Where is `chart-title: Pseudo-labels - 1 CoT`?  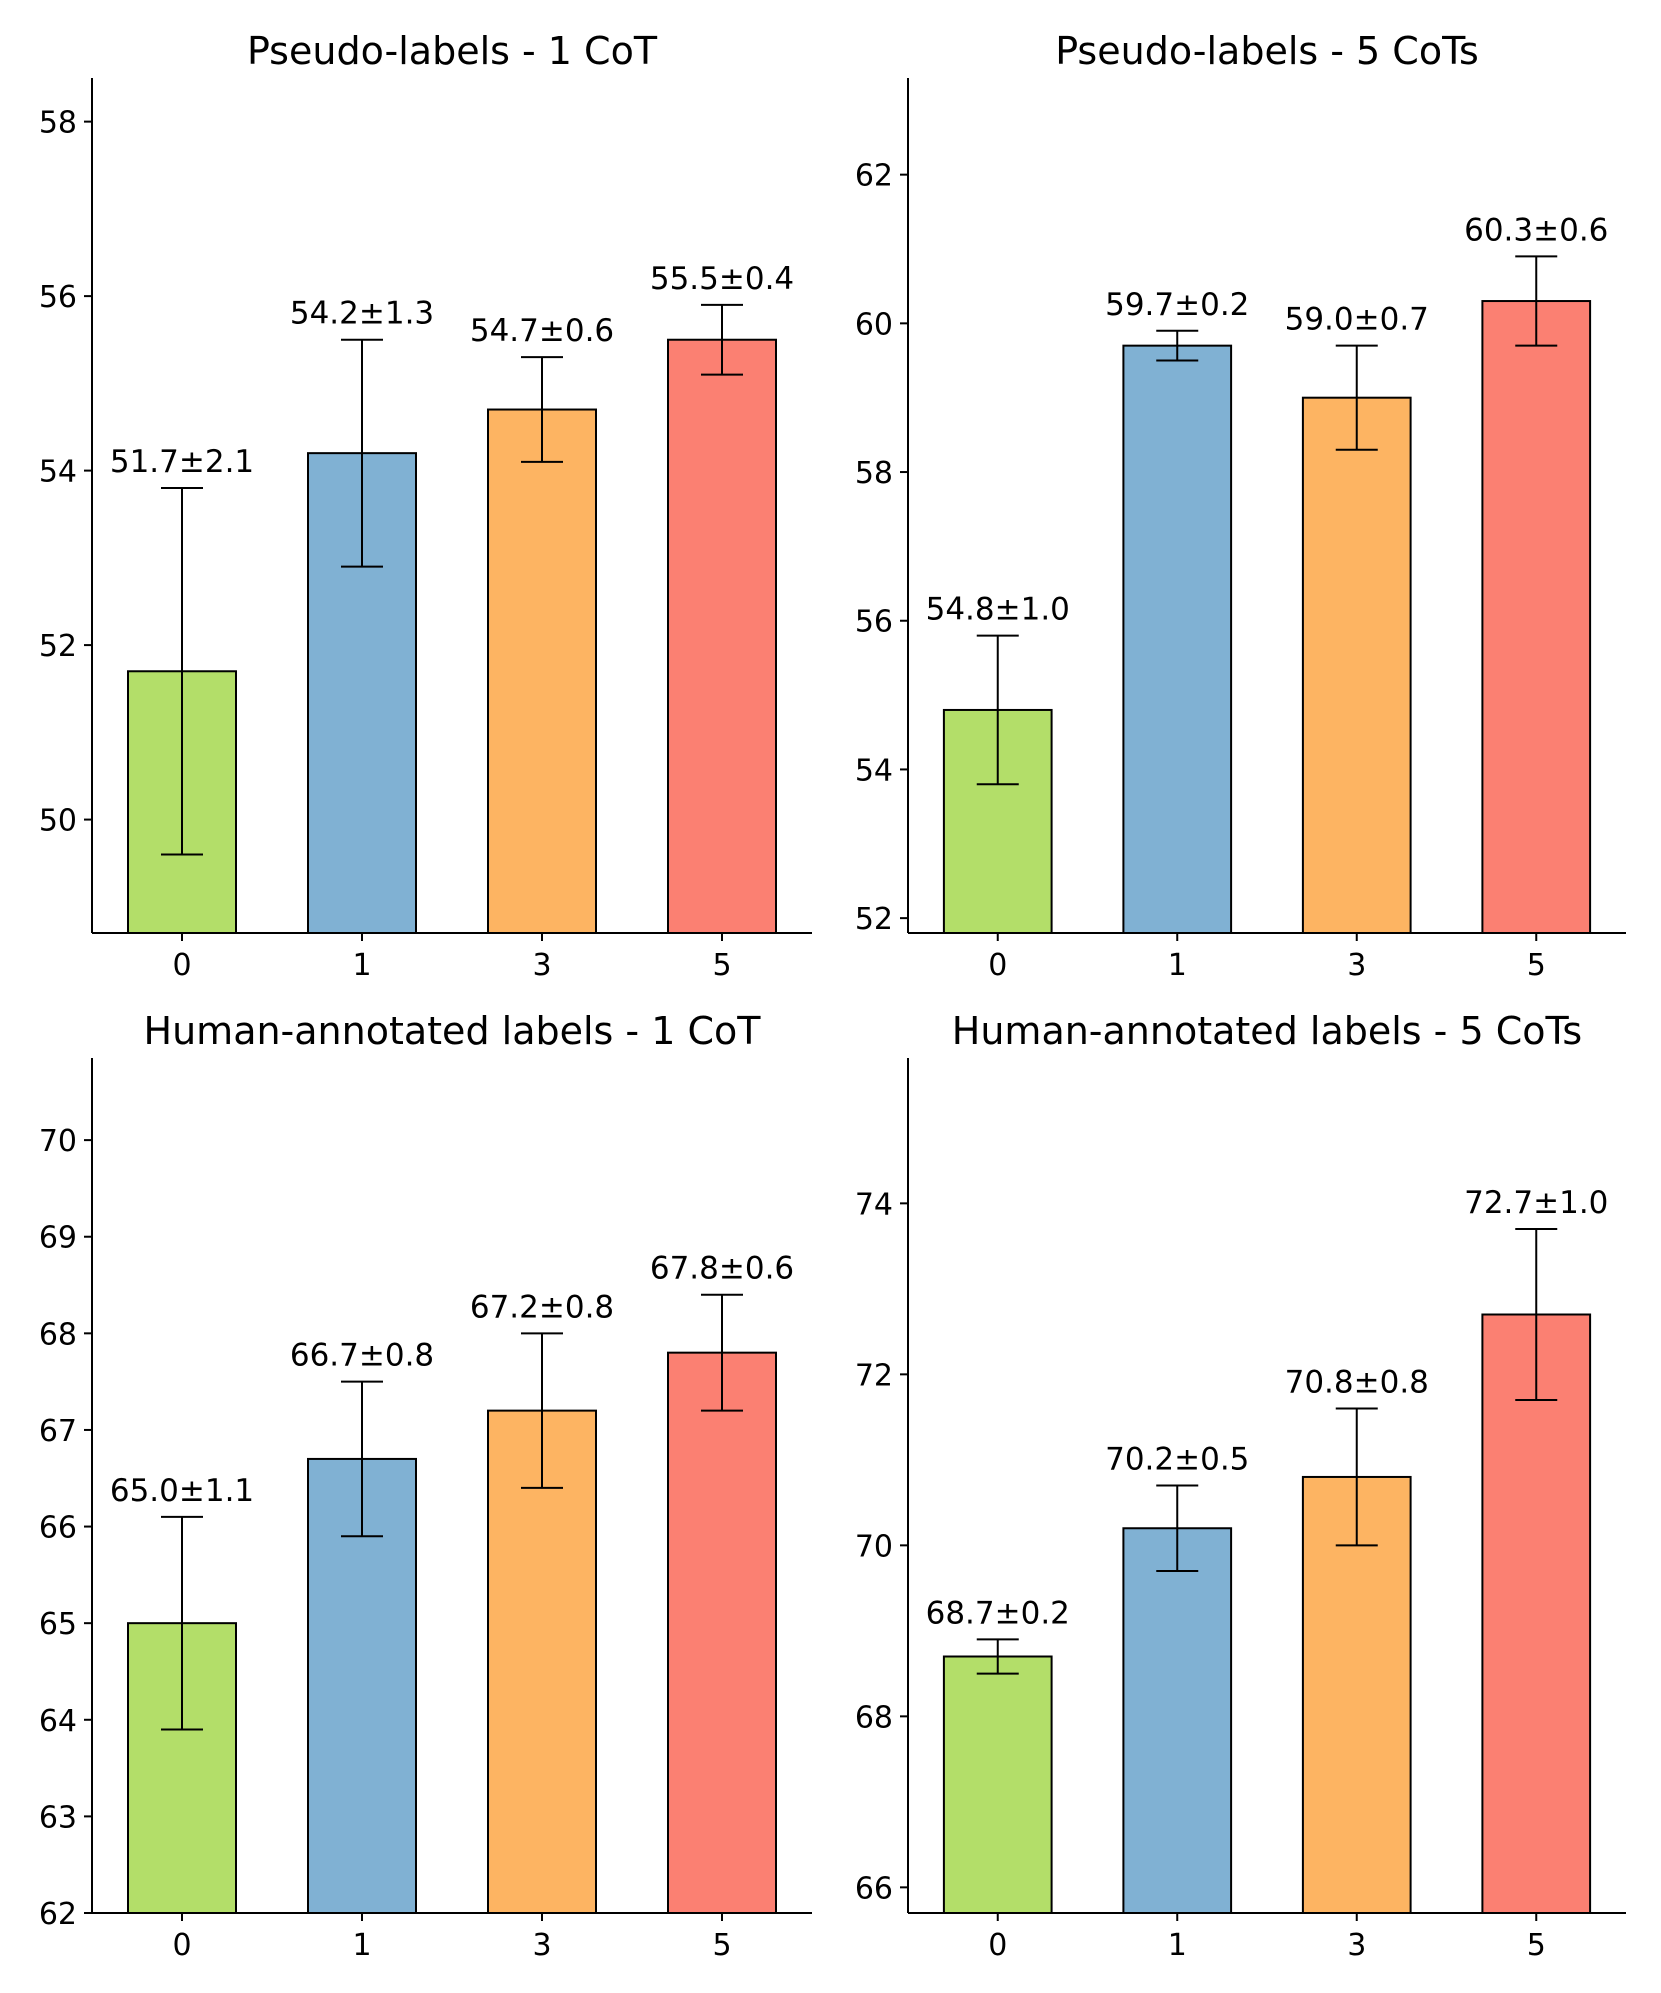 chart-title: Pseudo-labels - 1 CoT is located at coordinates (452, 51).